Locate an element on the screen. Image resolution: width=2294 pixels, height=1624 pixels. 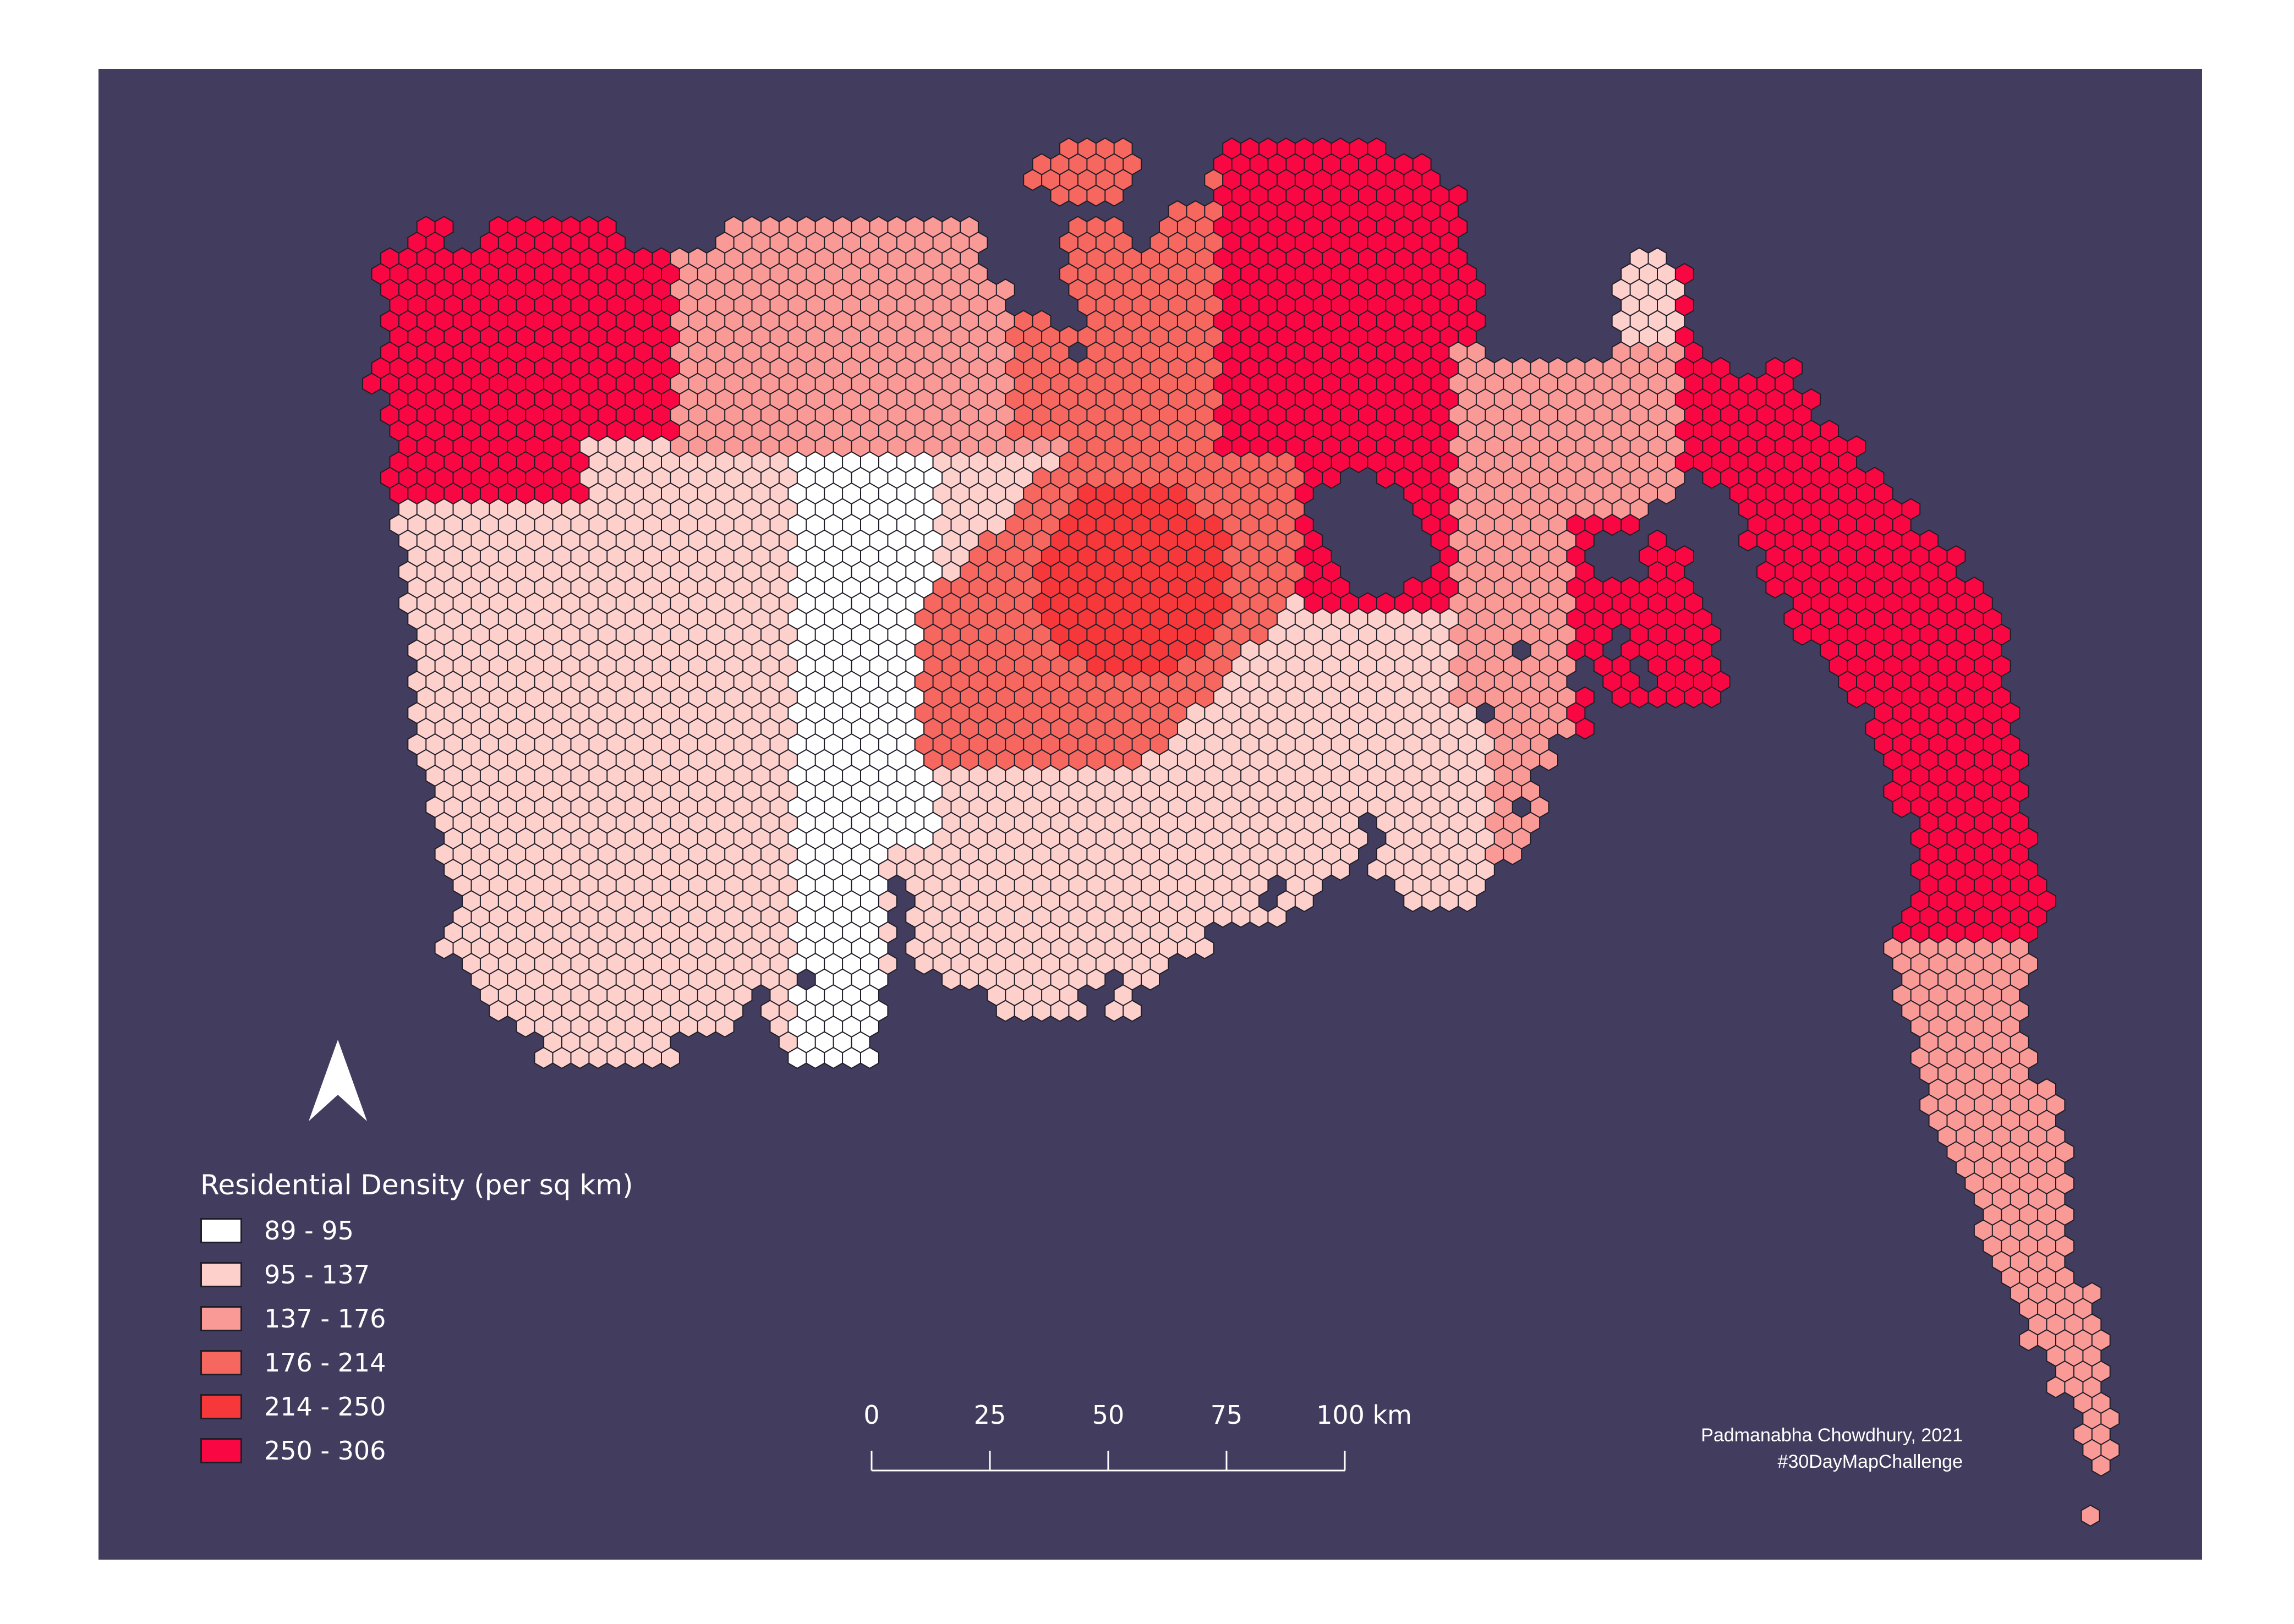
legend-label: 250 - 306 is located at coordinates (325, 1451).